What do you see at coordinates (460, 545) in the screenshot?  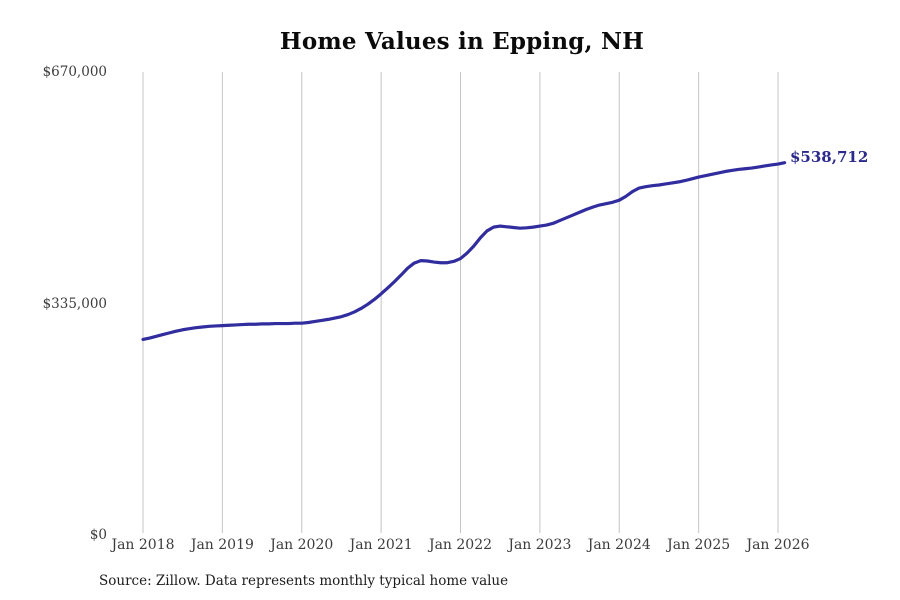 I see `x-axis-tick-label: Jan 2022` at bounding box center [460, 545].